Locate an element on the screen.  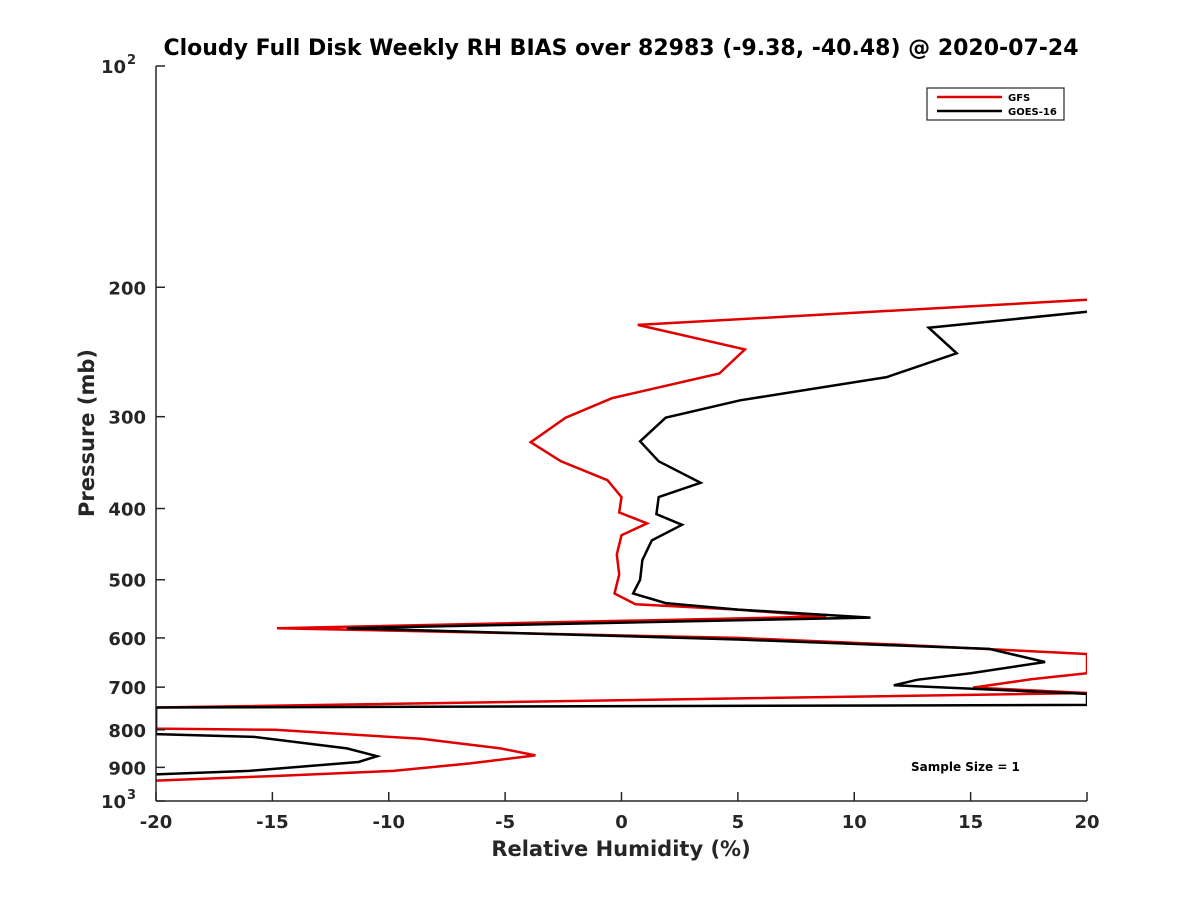
x-tick-label: 20 is located at coordinates (1086, 822).